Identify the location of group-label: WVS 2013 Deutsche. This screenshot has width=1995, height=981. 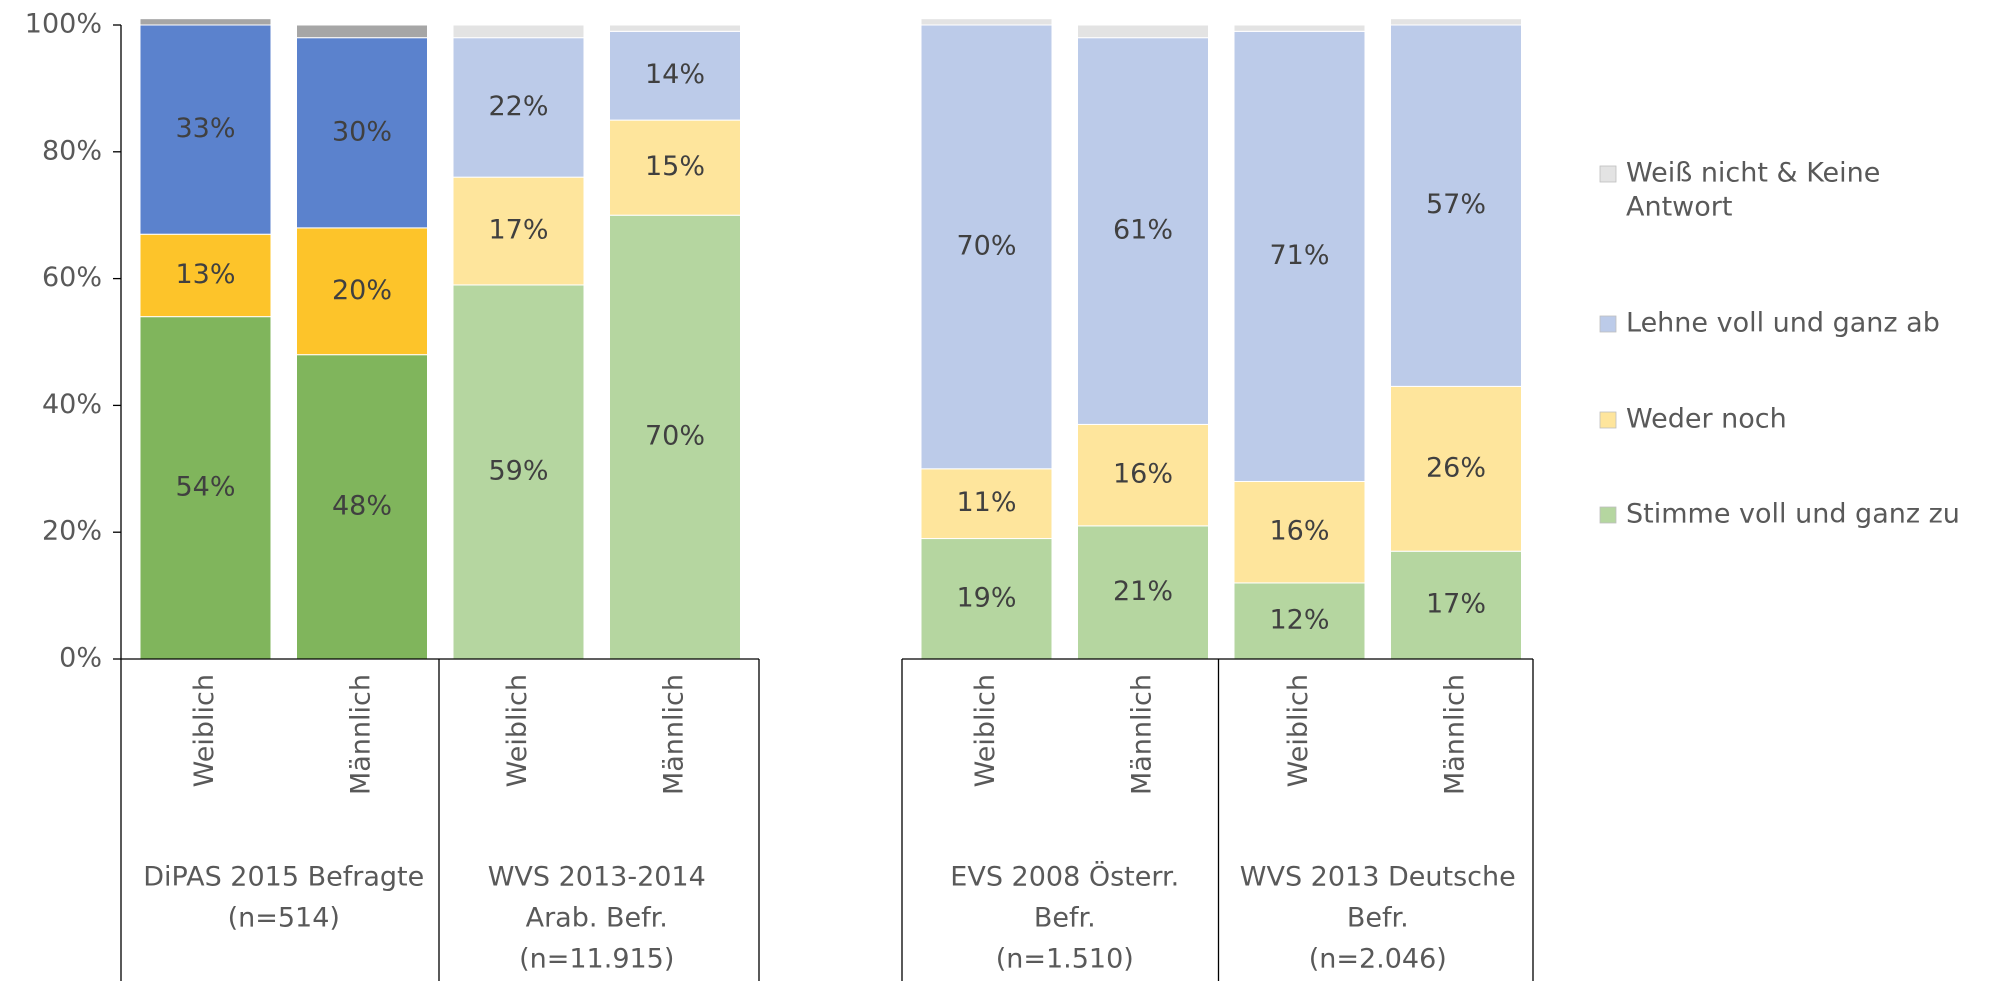
(1378, 877).